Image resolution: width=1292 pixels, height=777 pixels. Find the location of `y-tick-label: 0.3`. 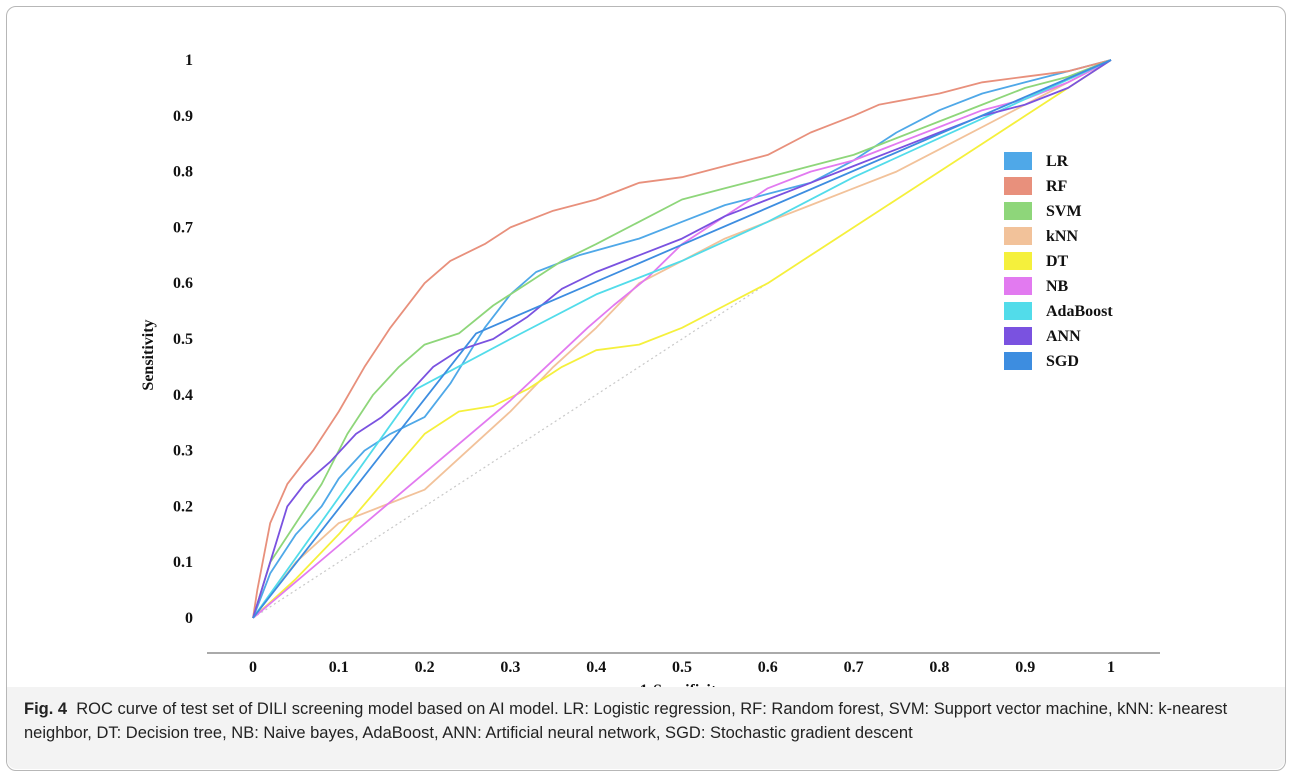

y-tick-label: 0.3 is located at coordinates (183, 451).